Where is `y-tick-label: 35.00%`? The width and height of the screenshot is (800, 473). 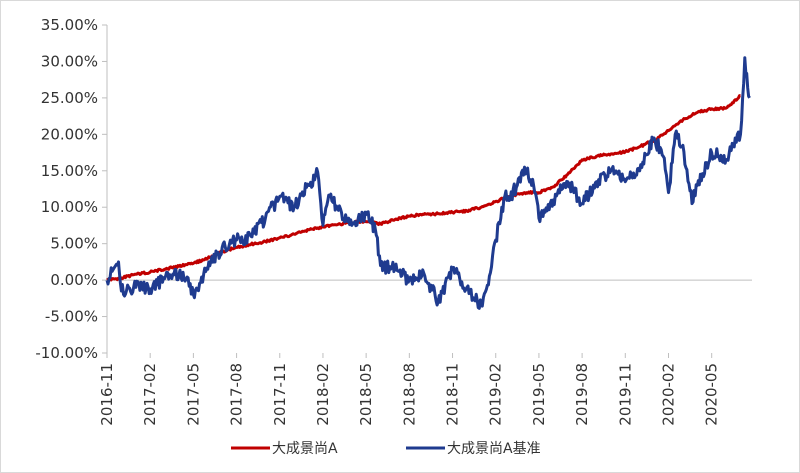 y-tick-label: 35.00% is located at coordinates (69, 25).